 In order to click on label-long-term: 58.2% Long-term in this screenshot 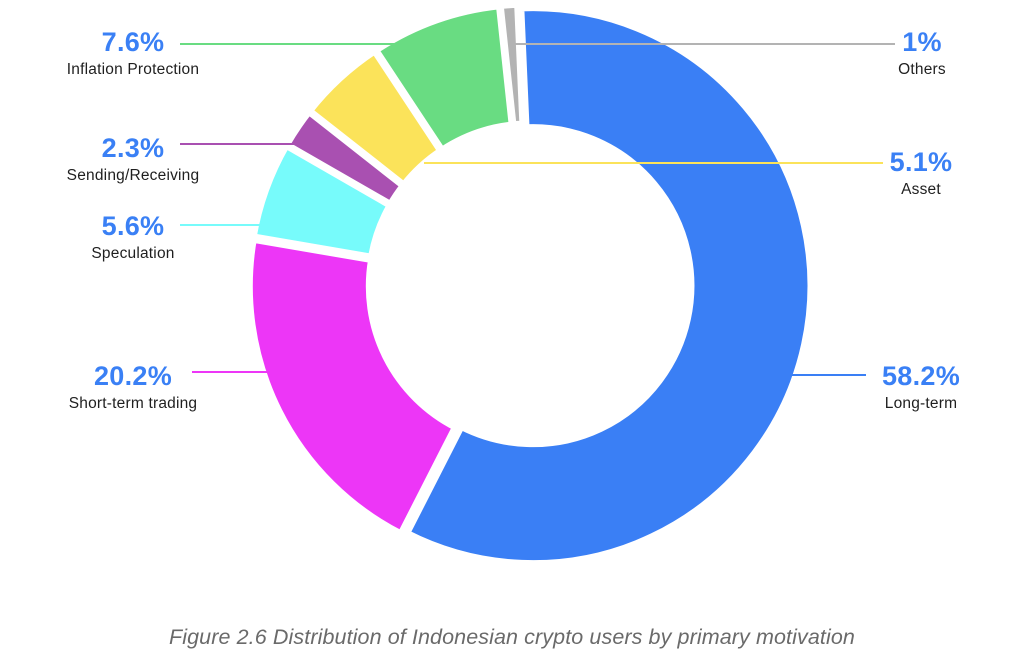, I will do `click(917, 387)`.